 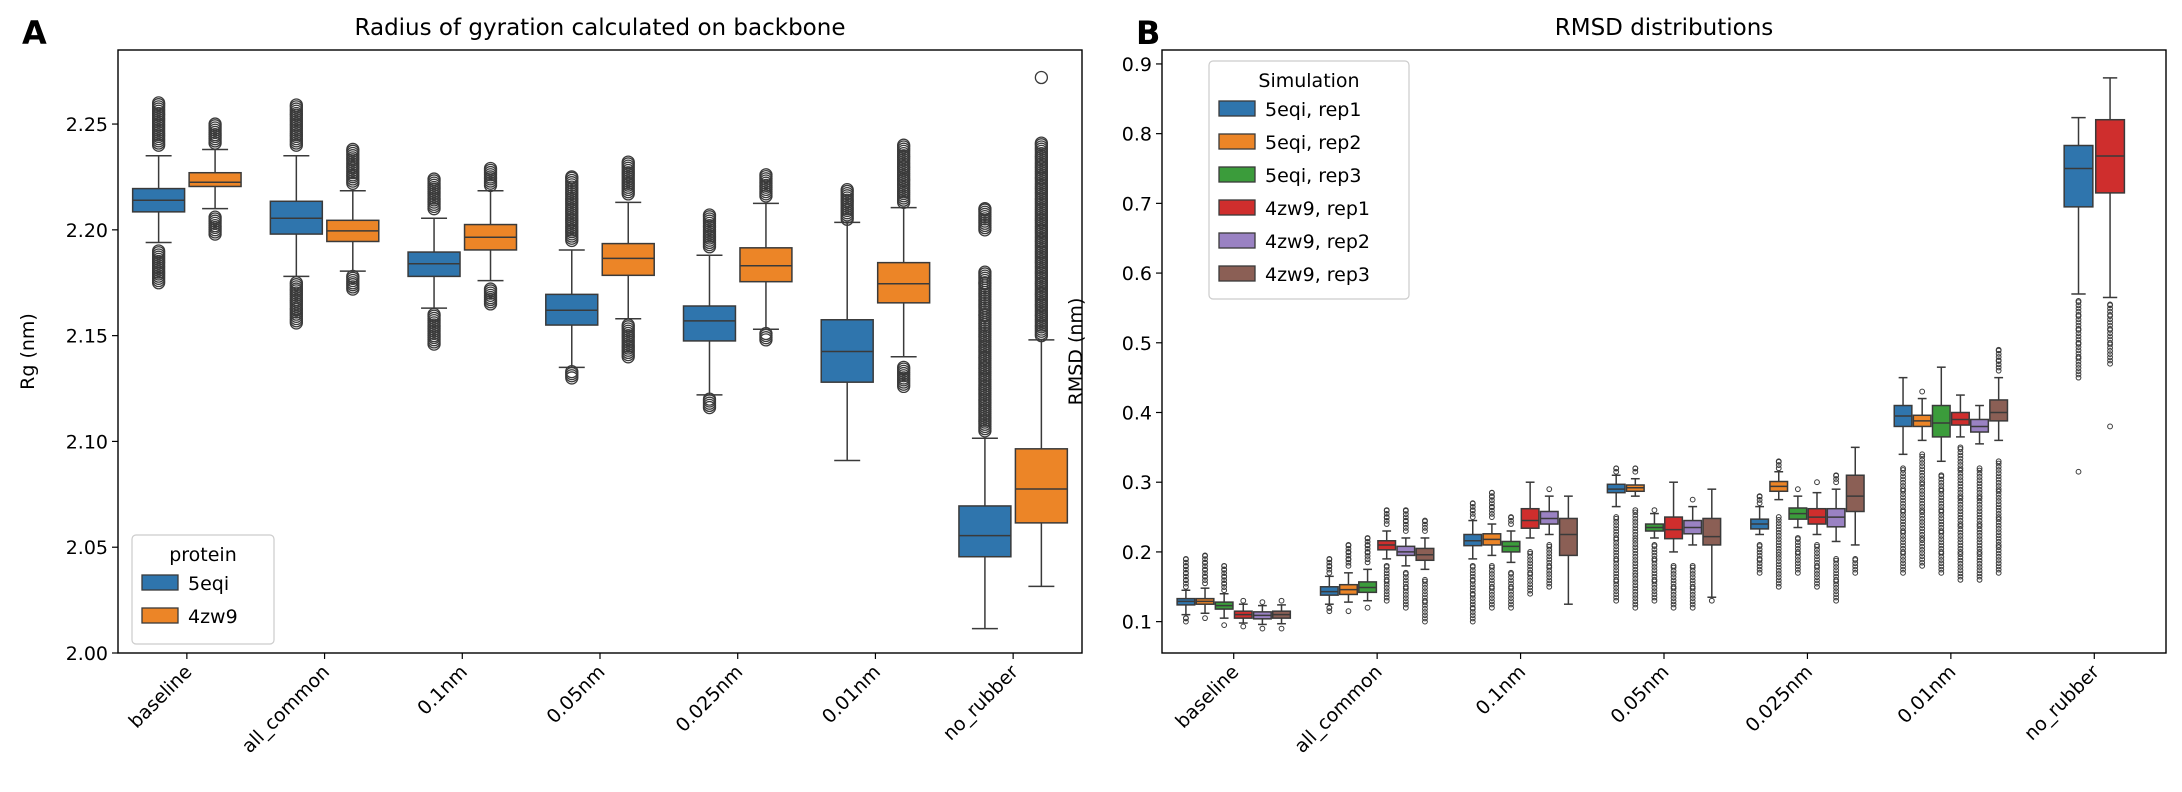 I want to click on box-5eqi-0.025nm, so click(x=709, y=311).